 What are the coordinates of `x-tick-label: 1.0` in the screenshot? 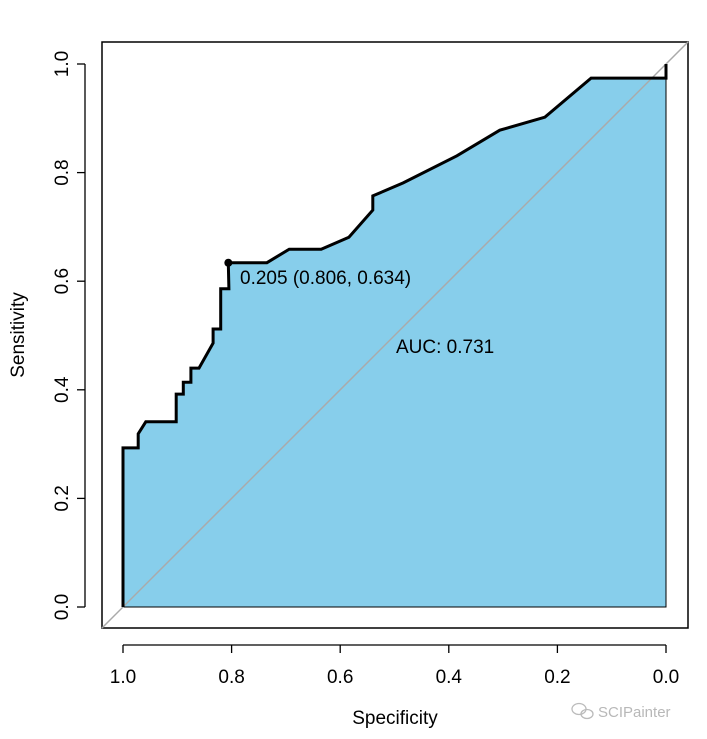 It's located at (123, 677).